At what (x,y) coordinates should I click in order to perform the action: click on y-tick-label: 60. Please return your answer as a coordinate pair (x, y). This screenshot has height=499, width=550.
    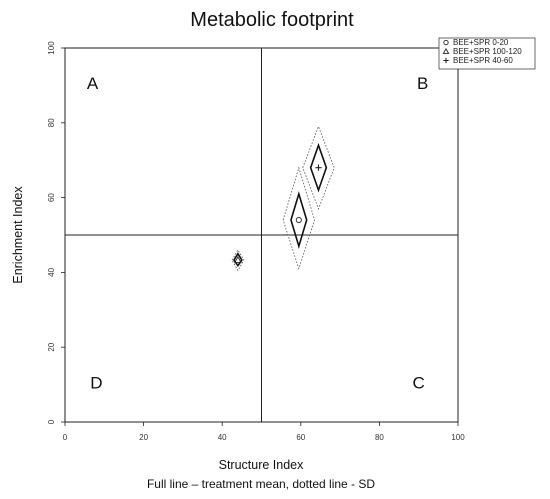
    Looking at the image, I should click on (51, 197).